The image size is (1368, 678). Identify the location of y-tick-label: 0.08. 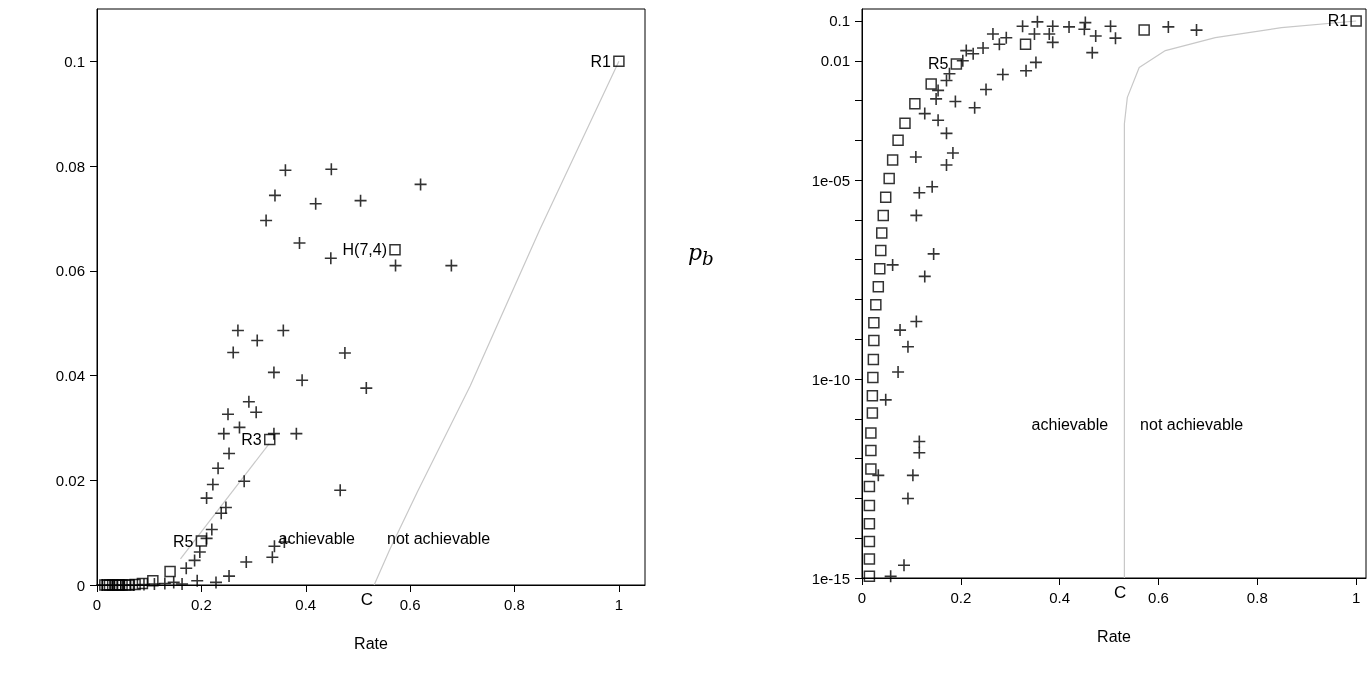
(70, 166).